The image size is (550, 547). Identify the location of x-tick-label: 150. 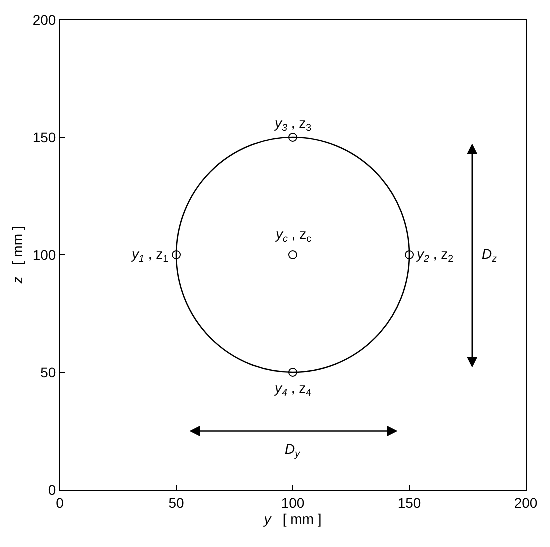
(410, 502).